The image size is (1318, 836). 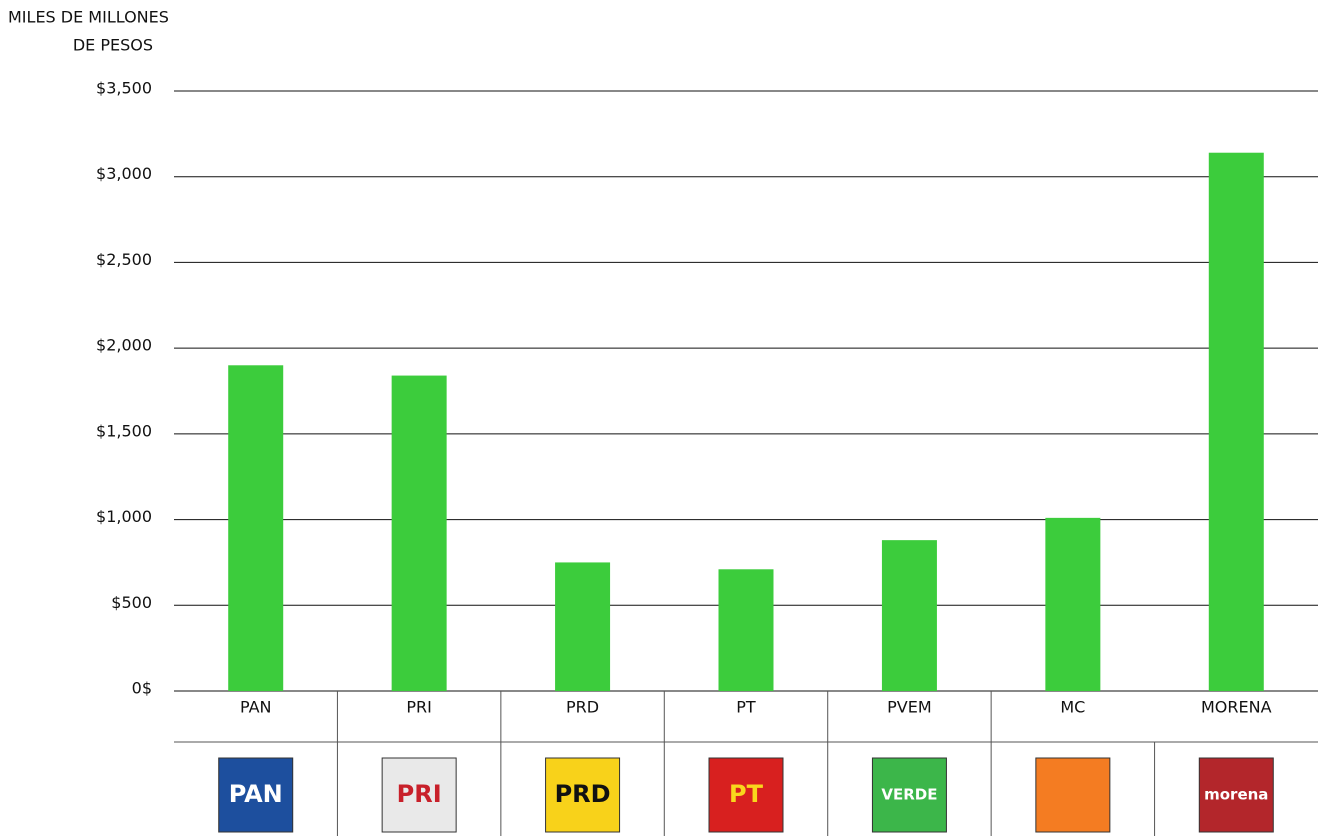 I want to click on logo-text: PAN, so click(x=256, y=794).